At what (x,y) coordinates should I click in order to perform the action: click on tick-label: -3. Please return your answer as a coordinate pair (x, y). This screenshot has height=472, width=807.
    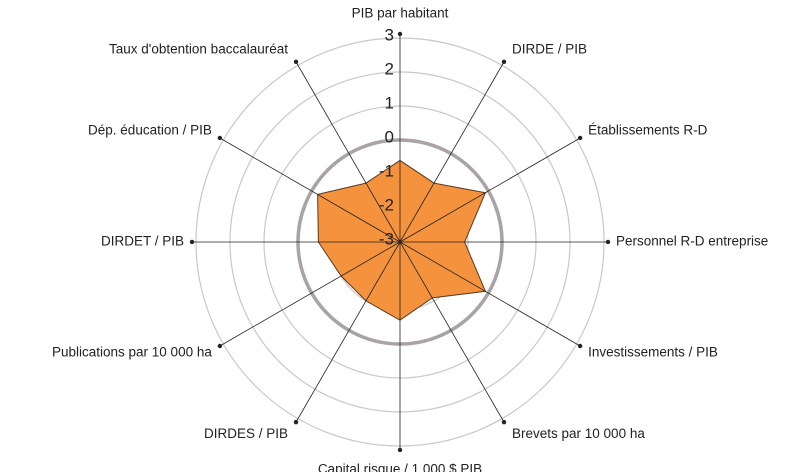
    Looking at the image, I should click on (386, 238).